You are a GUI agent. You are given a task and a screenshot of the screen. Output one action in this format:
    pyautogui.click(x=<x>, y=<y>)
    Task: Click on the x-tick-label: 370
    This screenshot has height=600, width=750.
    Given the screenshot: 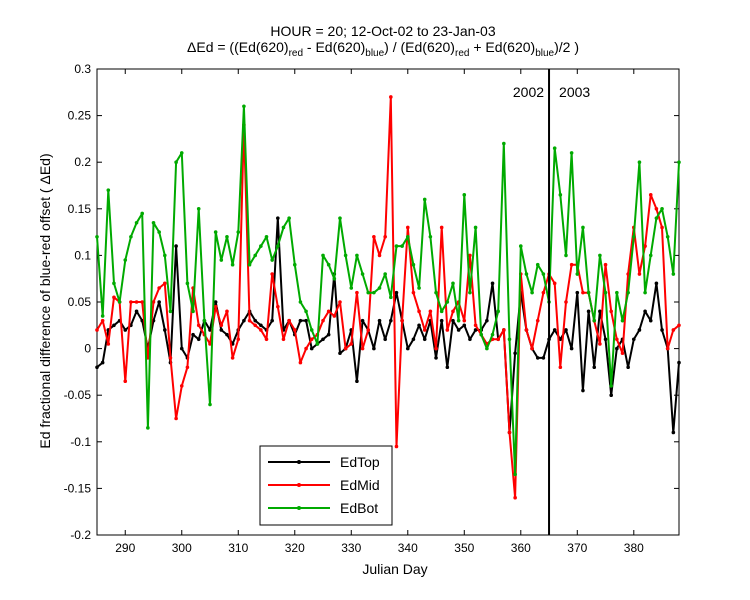 What is the action you would take?
    pyautogui.click(x=577, y=548)
    